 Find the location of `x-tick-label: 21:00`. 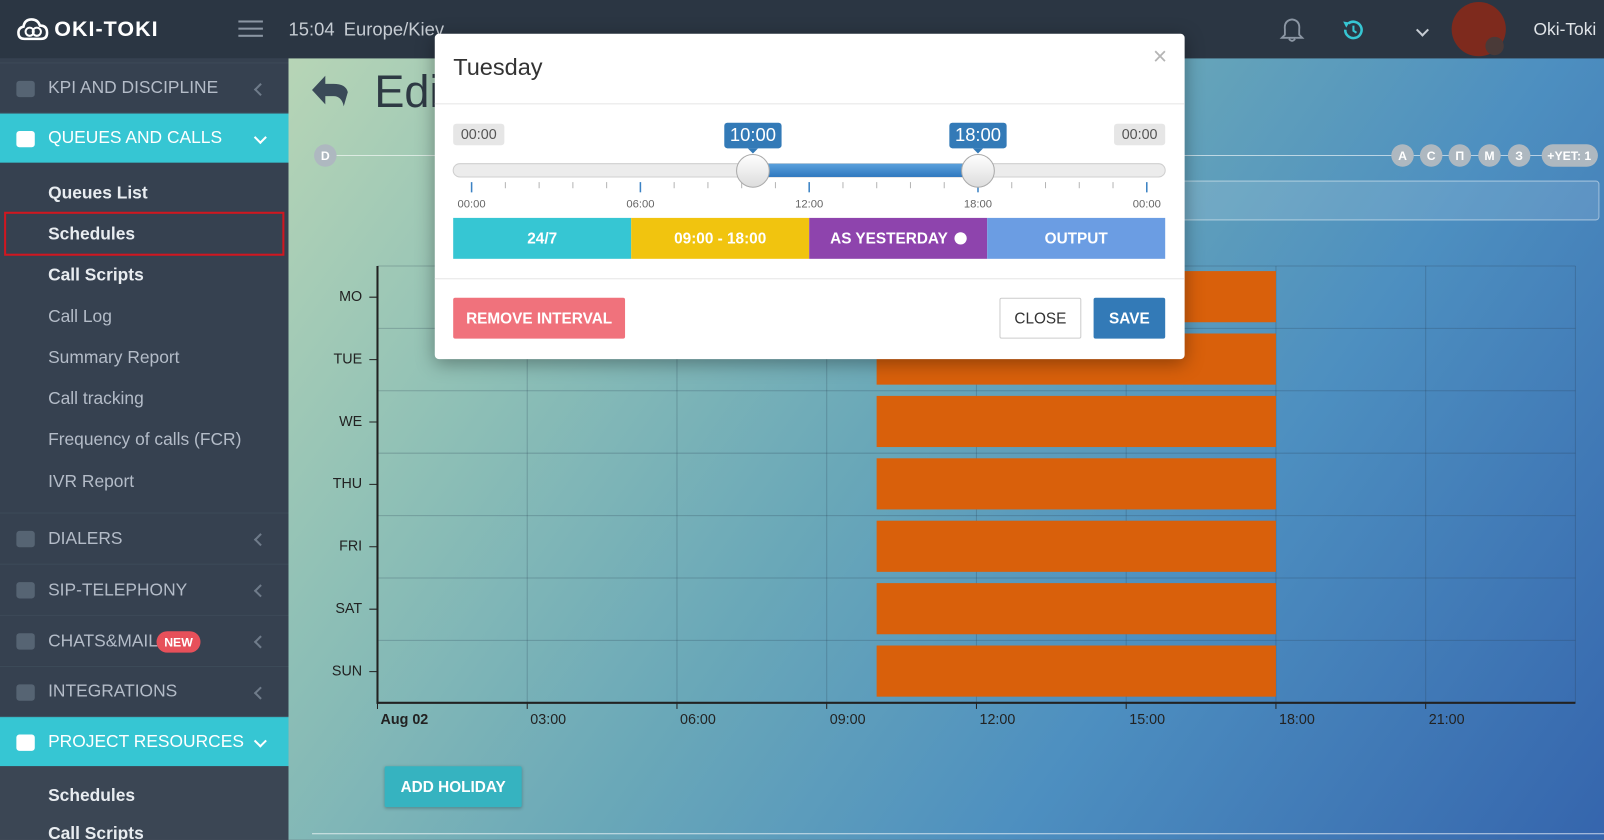

x-tick-label: 21:00 is located at coordinates (1447, 720).